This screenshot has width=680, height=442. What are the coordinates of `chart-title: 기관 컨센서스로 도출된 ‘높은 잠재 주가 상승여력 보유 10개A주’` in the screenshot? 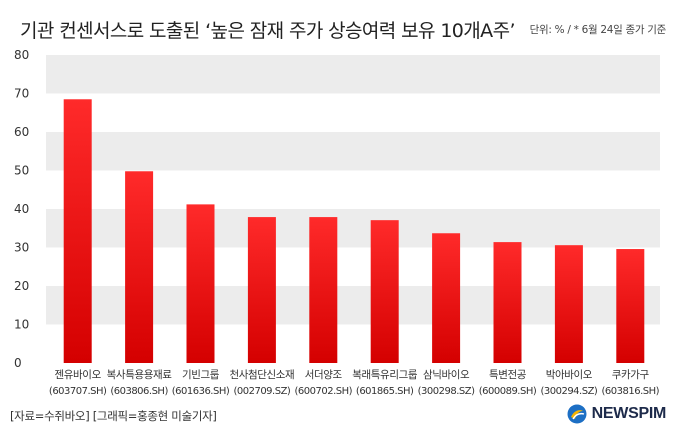 It's located at (268, 31).